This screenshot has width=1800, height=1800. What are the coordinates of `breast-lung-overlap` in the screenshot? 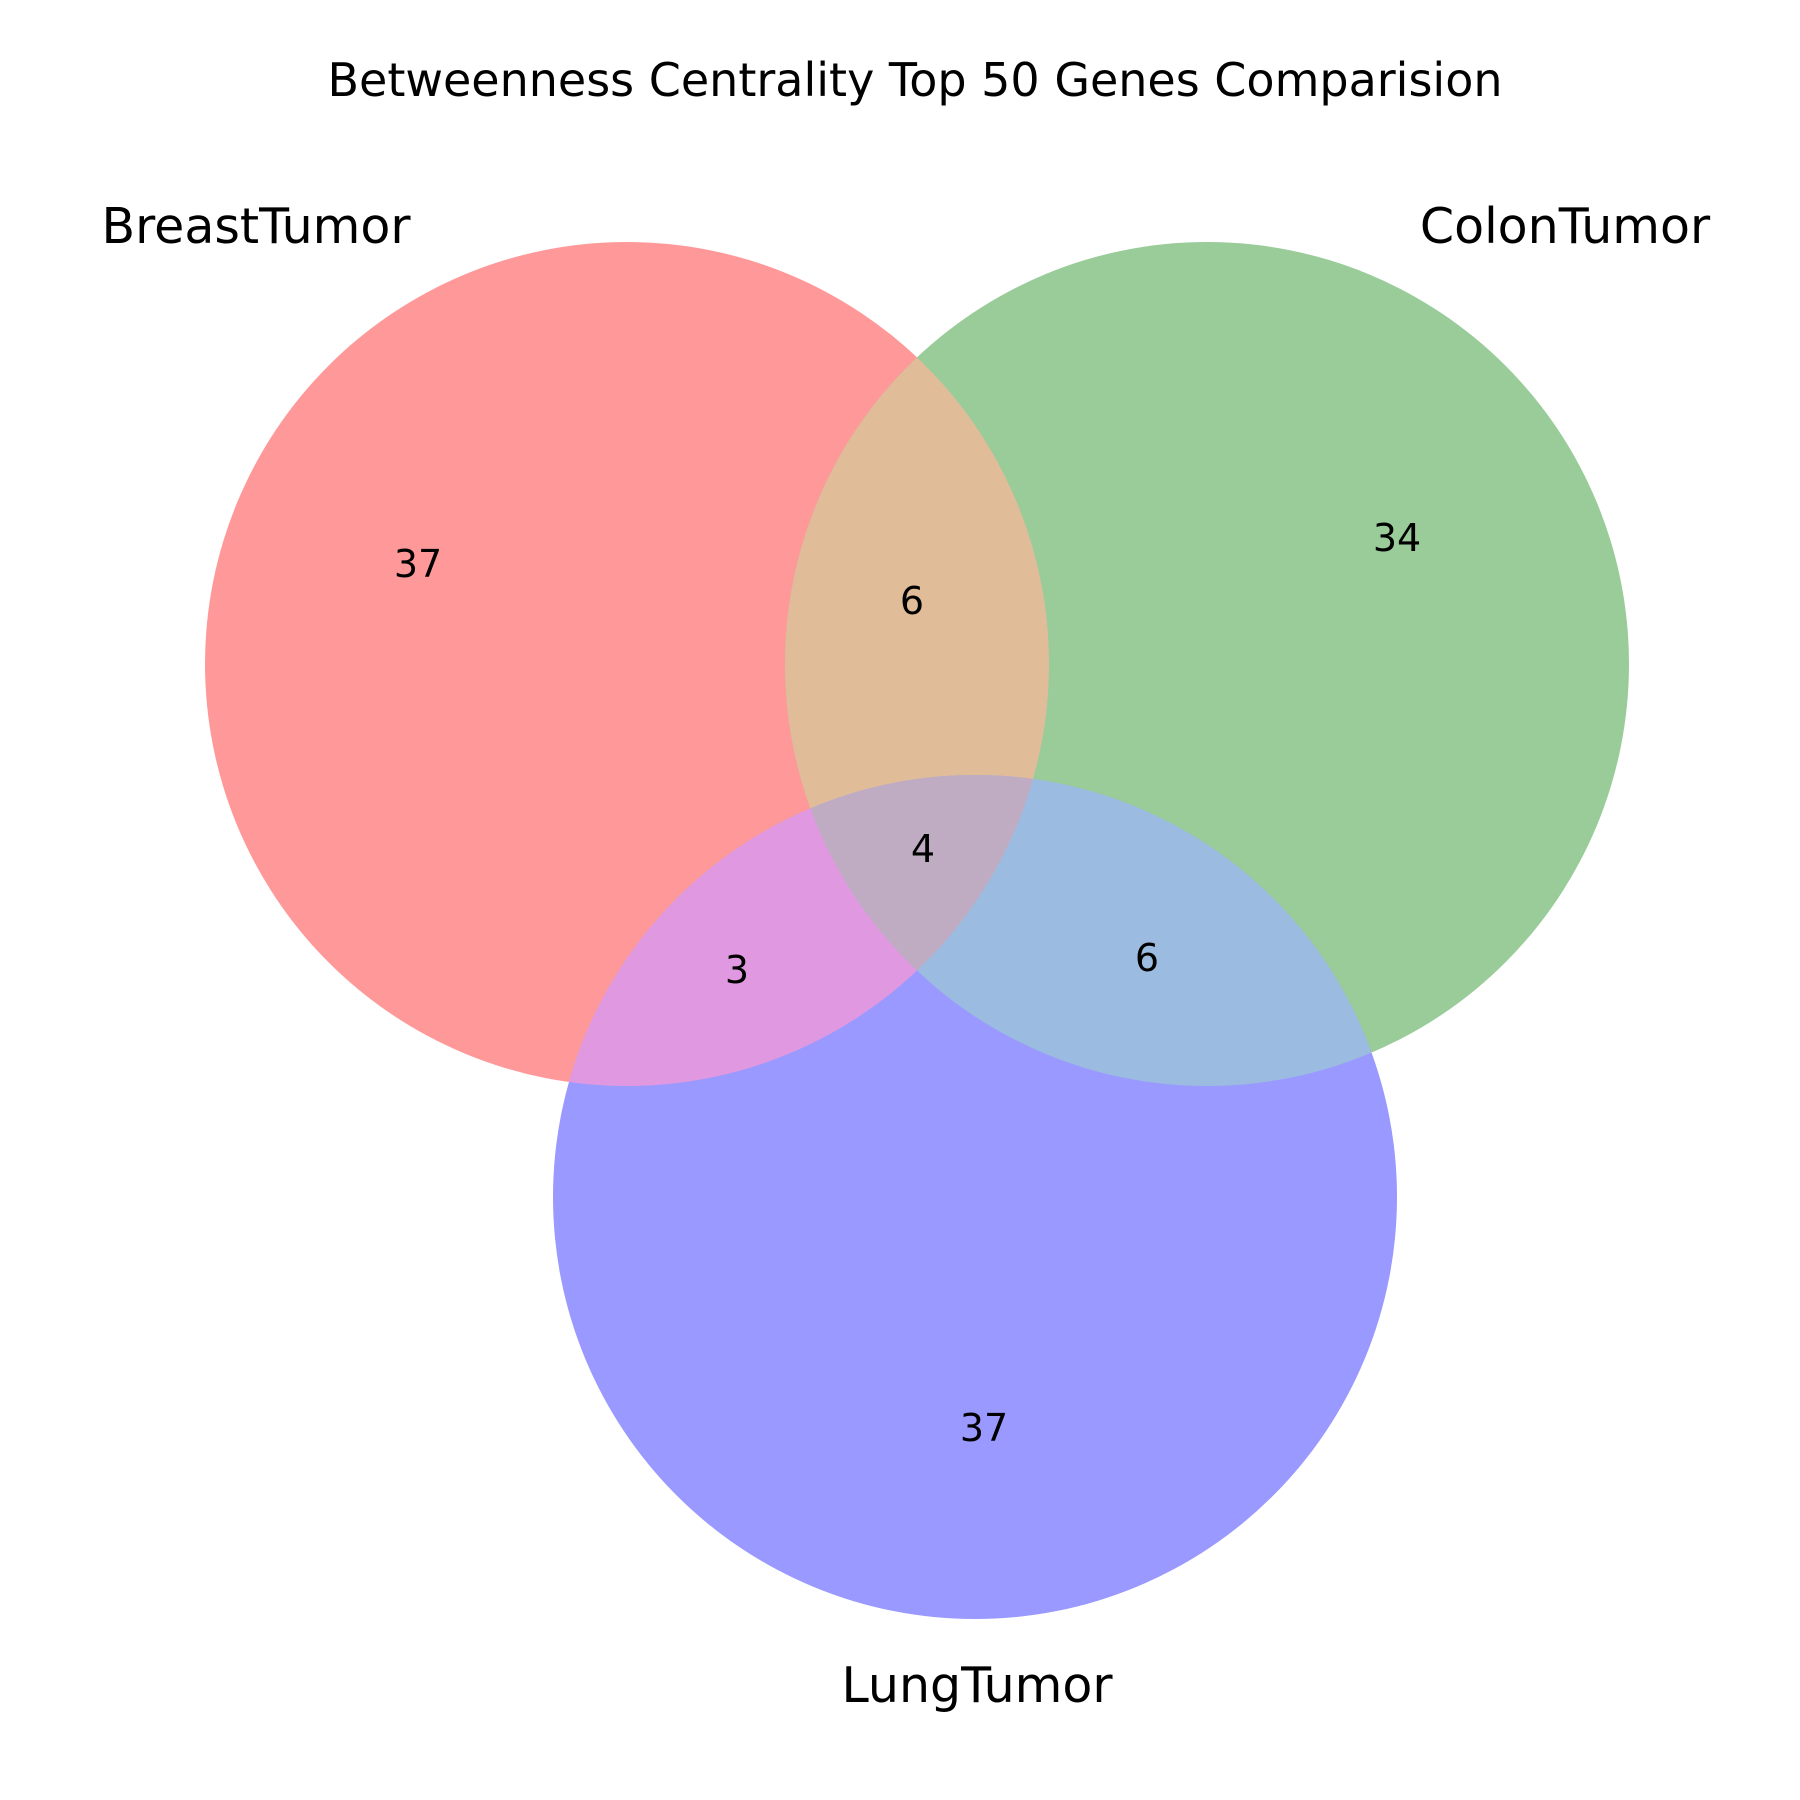 It's located at (801, 930).